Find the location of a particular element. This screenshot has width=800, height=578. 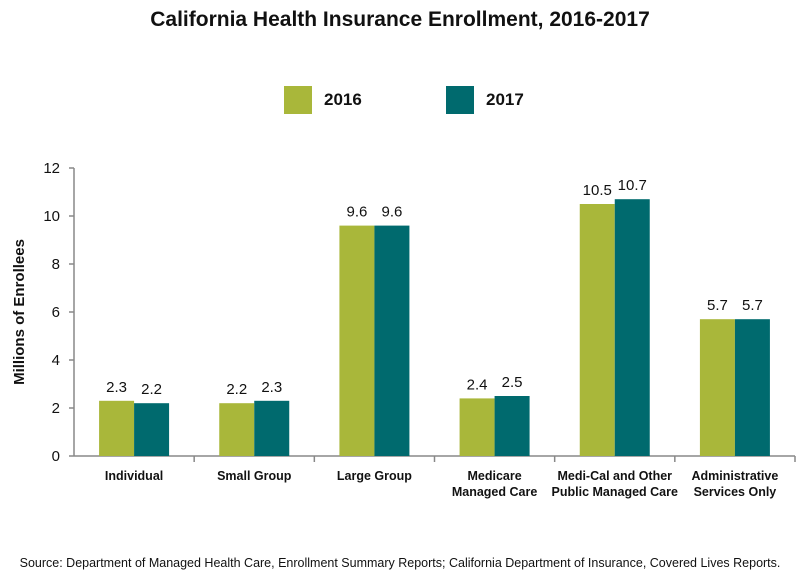

legend-label-2017: 2017 is located at coordinates (505, 99).